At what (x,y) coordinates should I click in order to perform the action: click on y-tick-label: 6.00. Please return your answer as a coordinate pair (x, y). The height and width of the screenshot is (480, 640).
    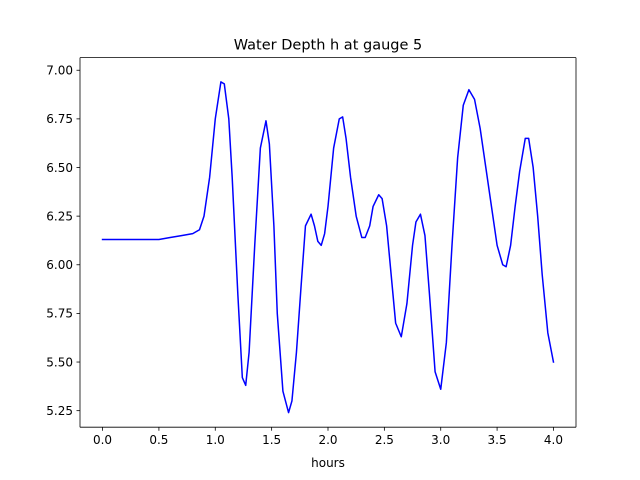
    Looking at the image, I should click on (59, 265).